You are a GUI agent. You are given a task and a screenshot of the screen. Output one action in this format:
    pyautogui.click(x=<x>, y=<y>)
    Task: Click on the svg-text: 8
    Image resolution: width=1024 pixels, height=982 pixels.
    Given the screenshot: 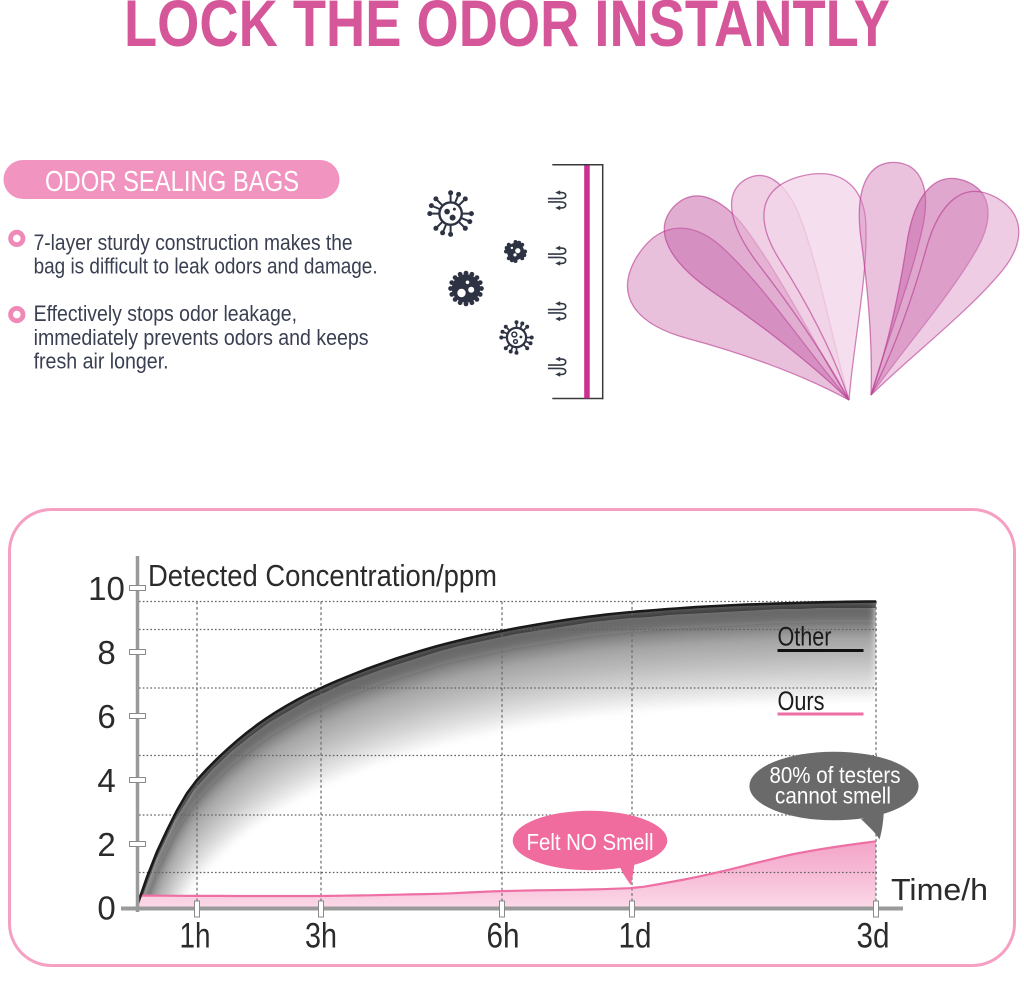 What is the action you would take?
    pyautogui.click(x=106, y=652)
    